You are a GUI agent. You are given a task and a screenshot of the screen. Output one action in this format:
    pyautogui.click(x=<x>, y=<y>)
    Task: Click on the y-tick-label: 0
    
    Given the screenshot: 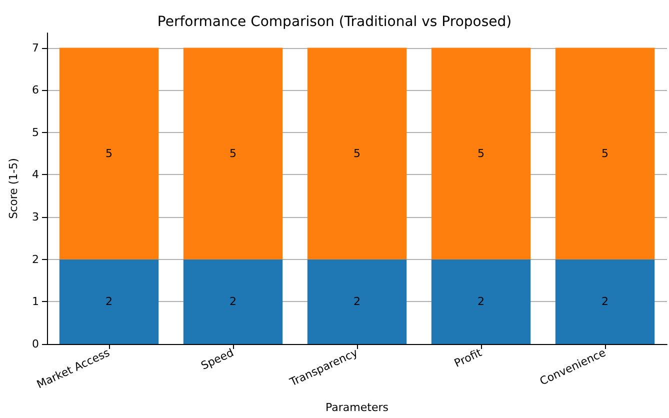 What is the action you would take?
    pyautogui.click(x=35, y=344)
    